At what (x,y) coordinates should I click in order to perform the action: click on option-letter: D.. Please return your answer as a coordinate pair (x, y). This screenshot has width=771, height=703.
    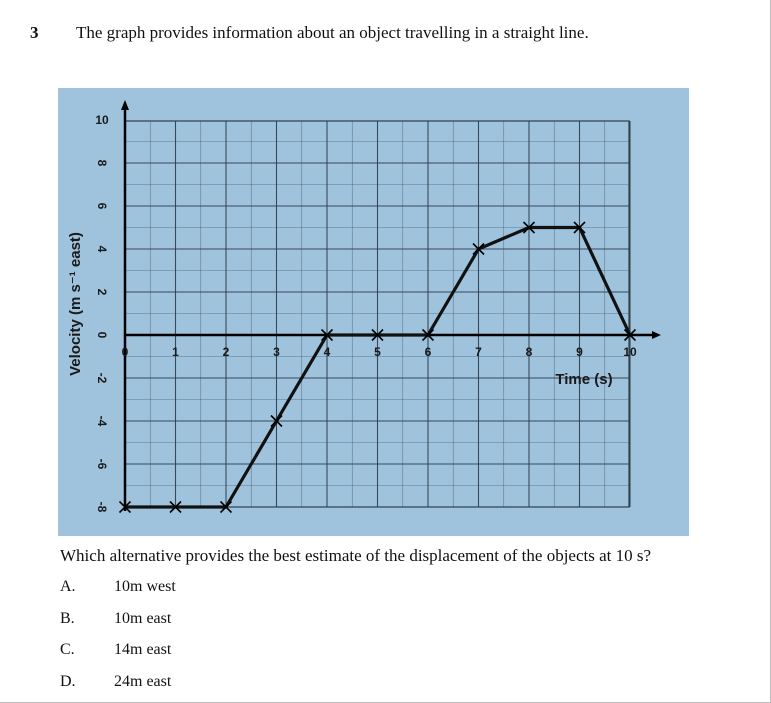
    Looking at the image, I should click on (68, 681).